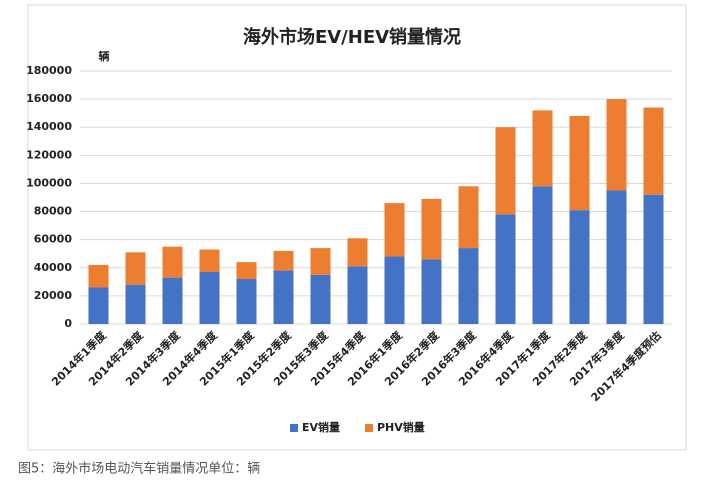 The width and height of the screenshot is (704, 485). What do you see at coordinates (49, 70) in the screenshot?
I see `y-tick-label: 180000` at bounding box center [49, 70].